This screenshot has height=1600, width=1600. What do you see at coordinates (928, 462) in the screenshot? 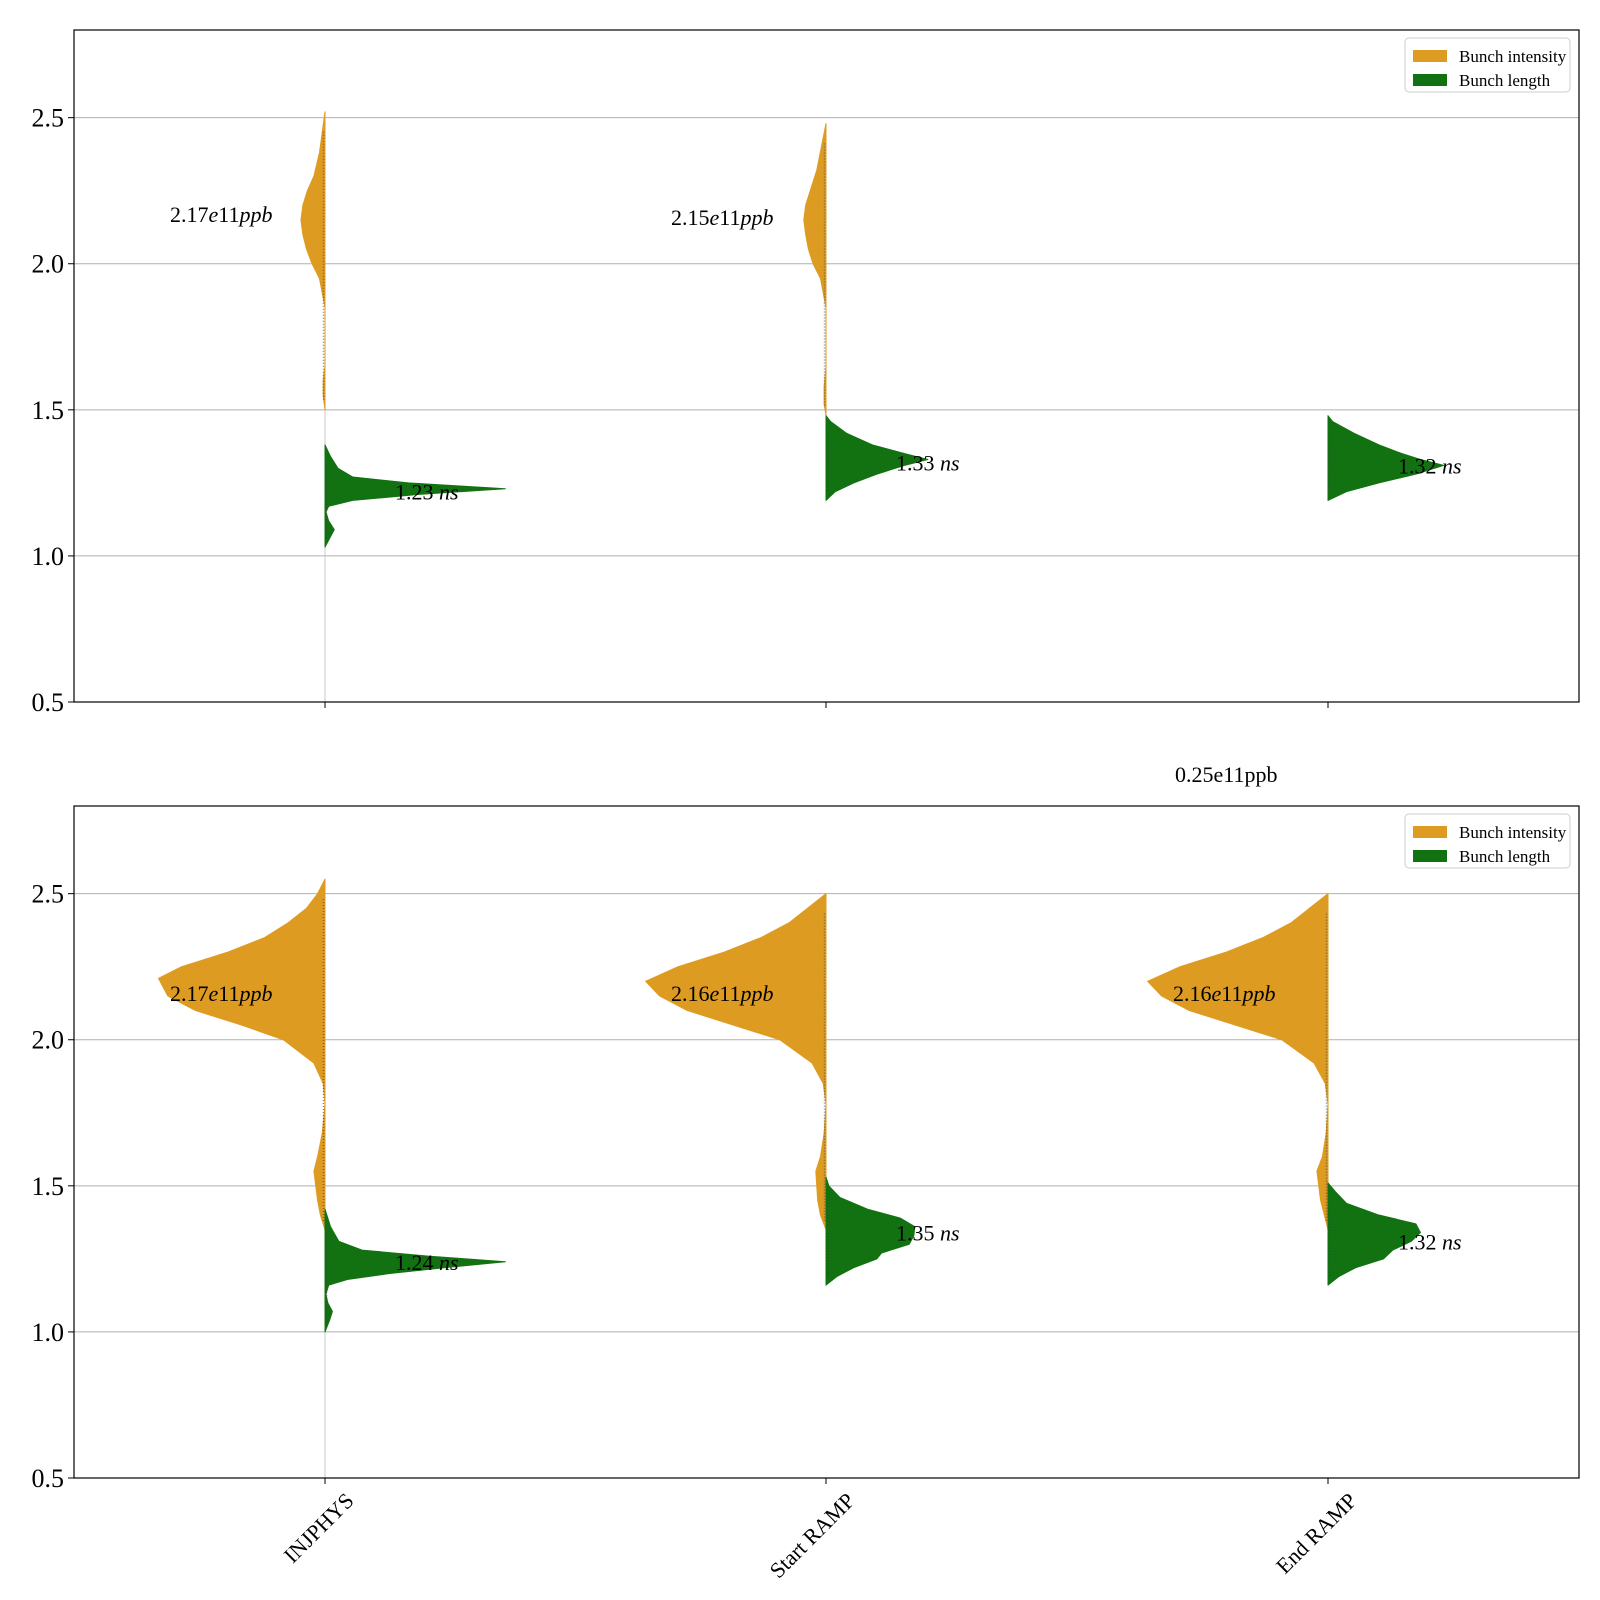
I see `annotation-bunch-length-1: 1.33 ns` at bounding box center [928, 462].